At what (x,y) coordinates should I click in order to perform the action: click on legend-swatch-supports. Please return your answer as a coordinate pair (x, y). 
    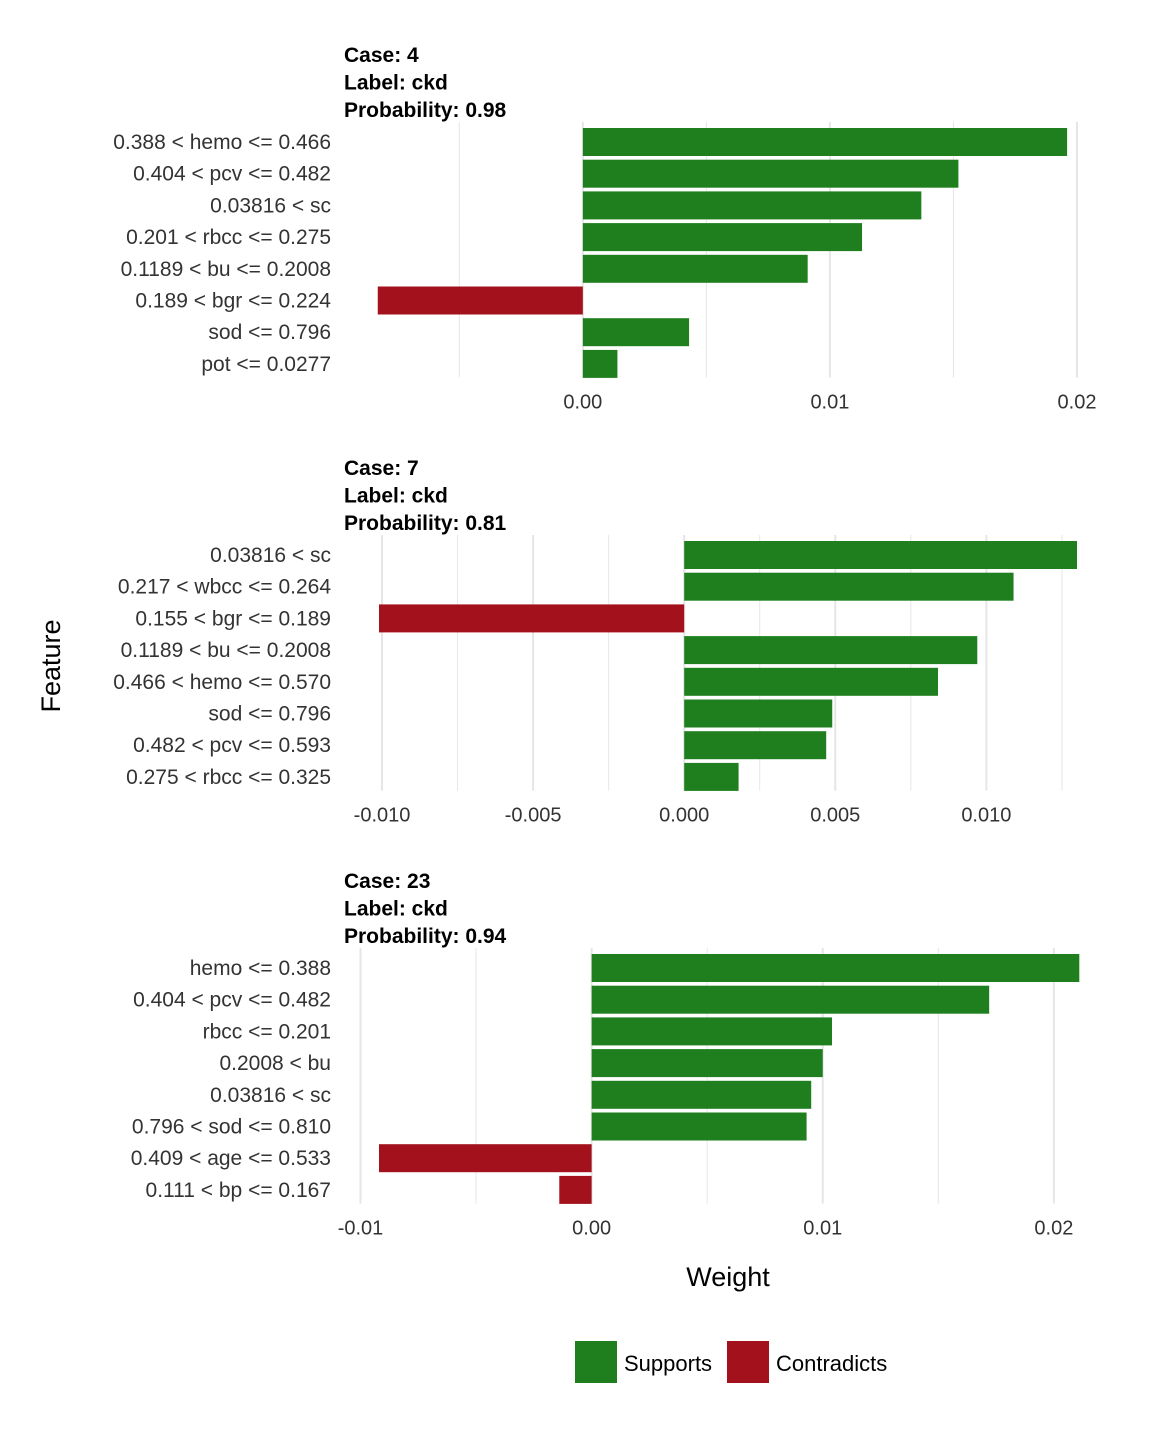
    Looking at the image, I should click on (596, 1362).